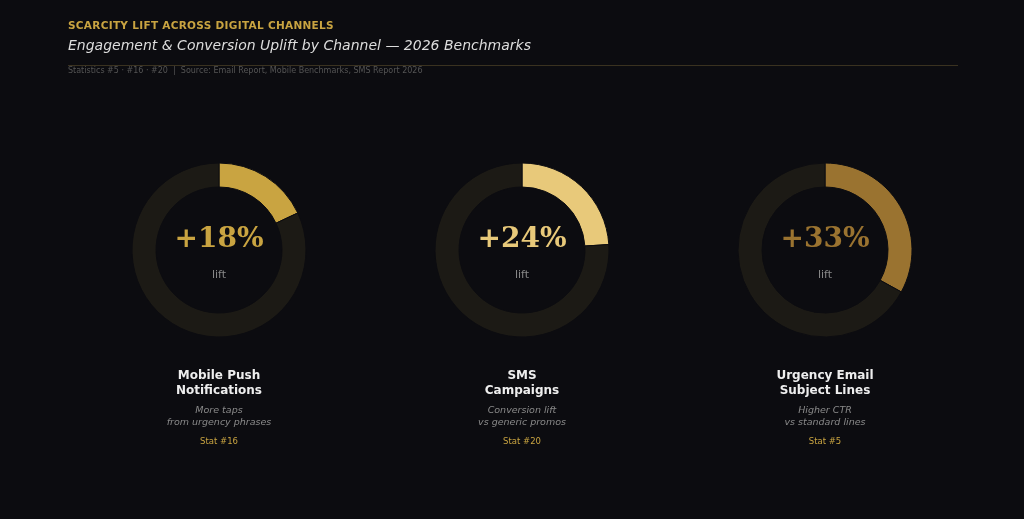 This screenshot has height=519, width=1024. Describe the element at coordinates (219, 416) in the screenshot. I see `text: More taps from urgency phrases` at that location.